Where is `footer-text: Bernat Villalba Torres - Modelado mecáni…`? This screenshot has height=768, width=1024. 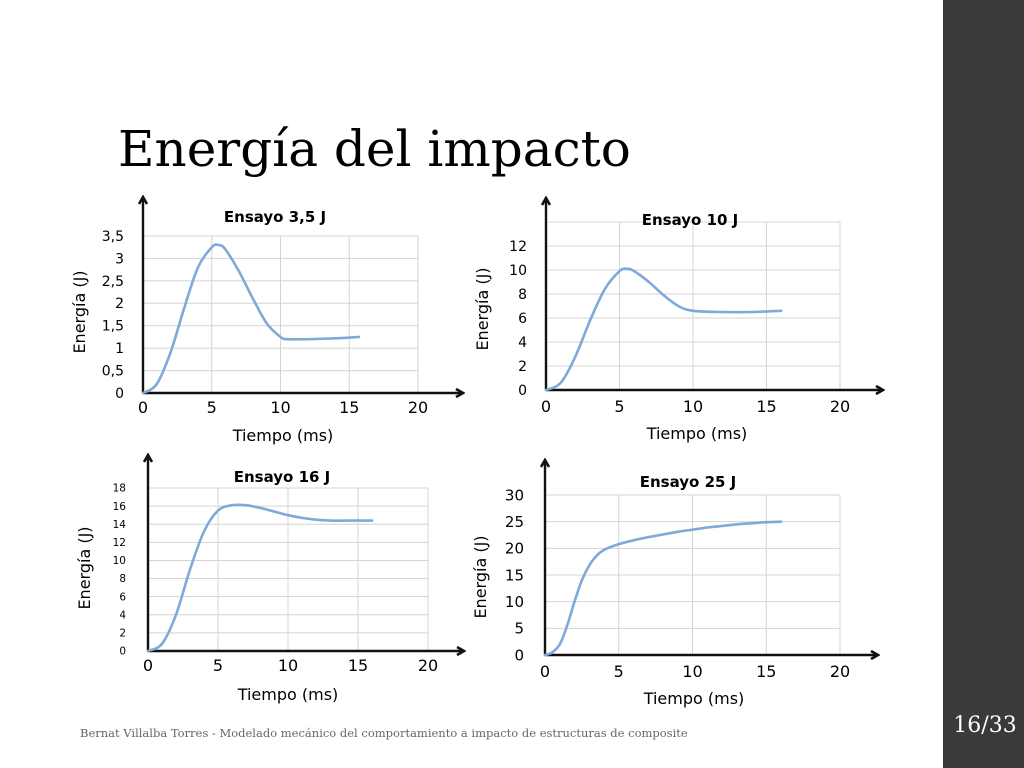 footer-text: Bernat Villalba Torres - Modelado mecáni… is located at coordinates (384, 733).